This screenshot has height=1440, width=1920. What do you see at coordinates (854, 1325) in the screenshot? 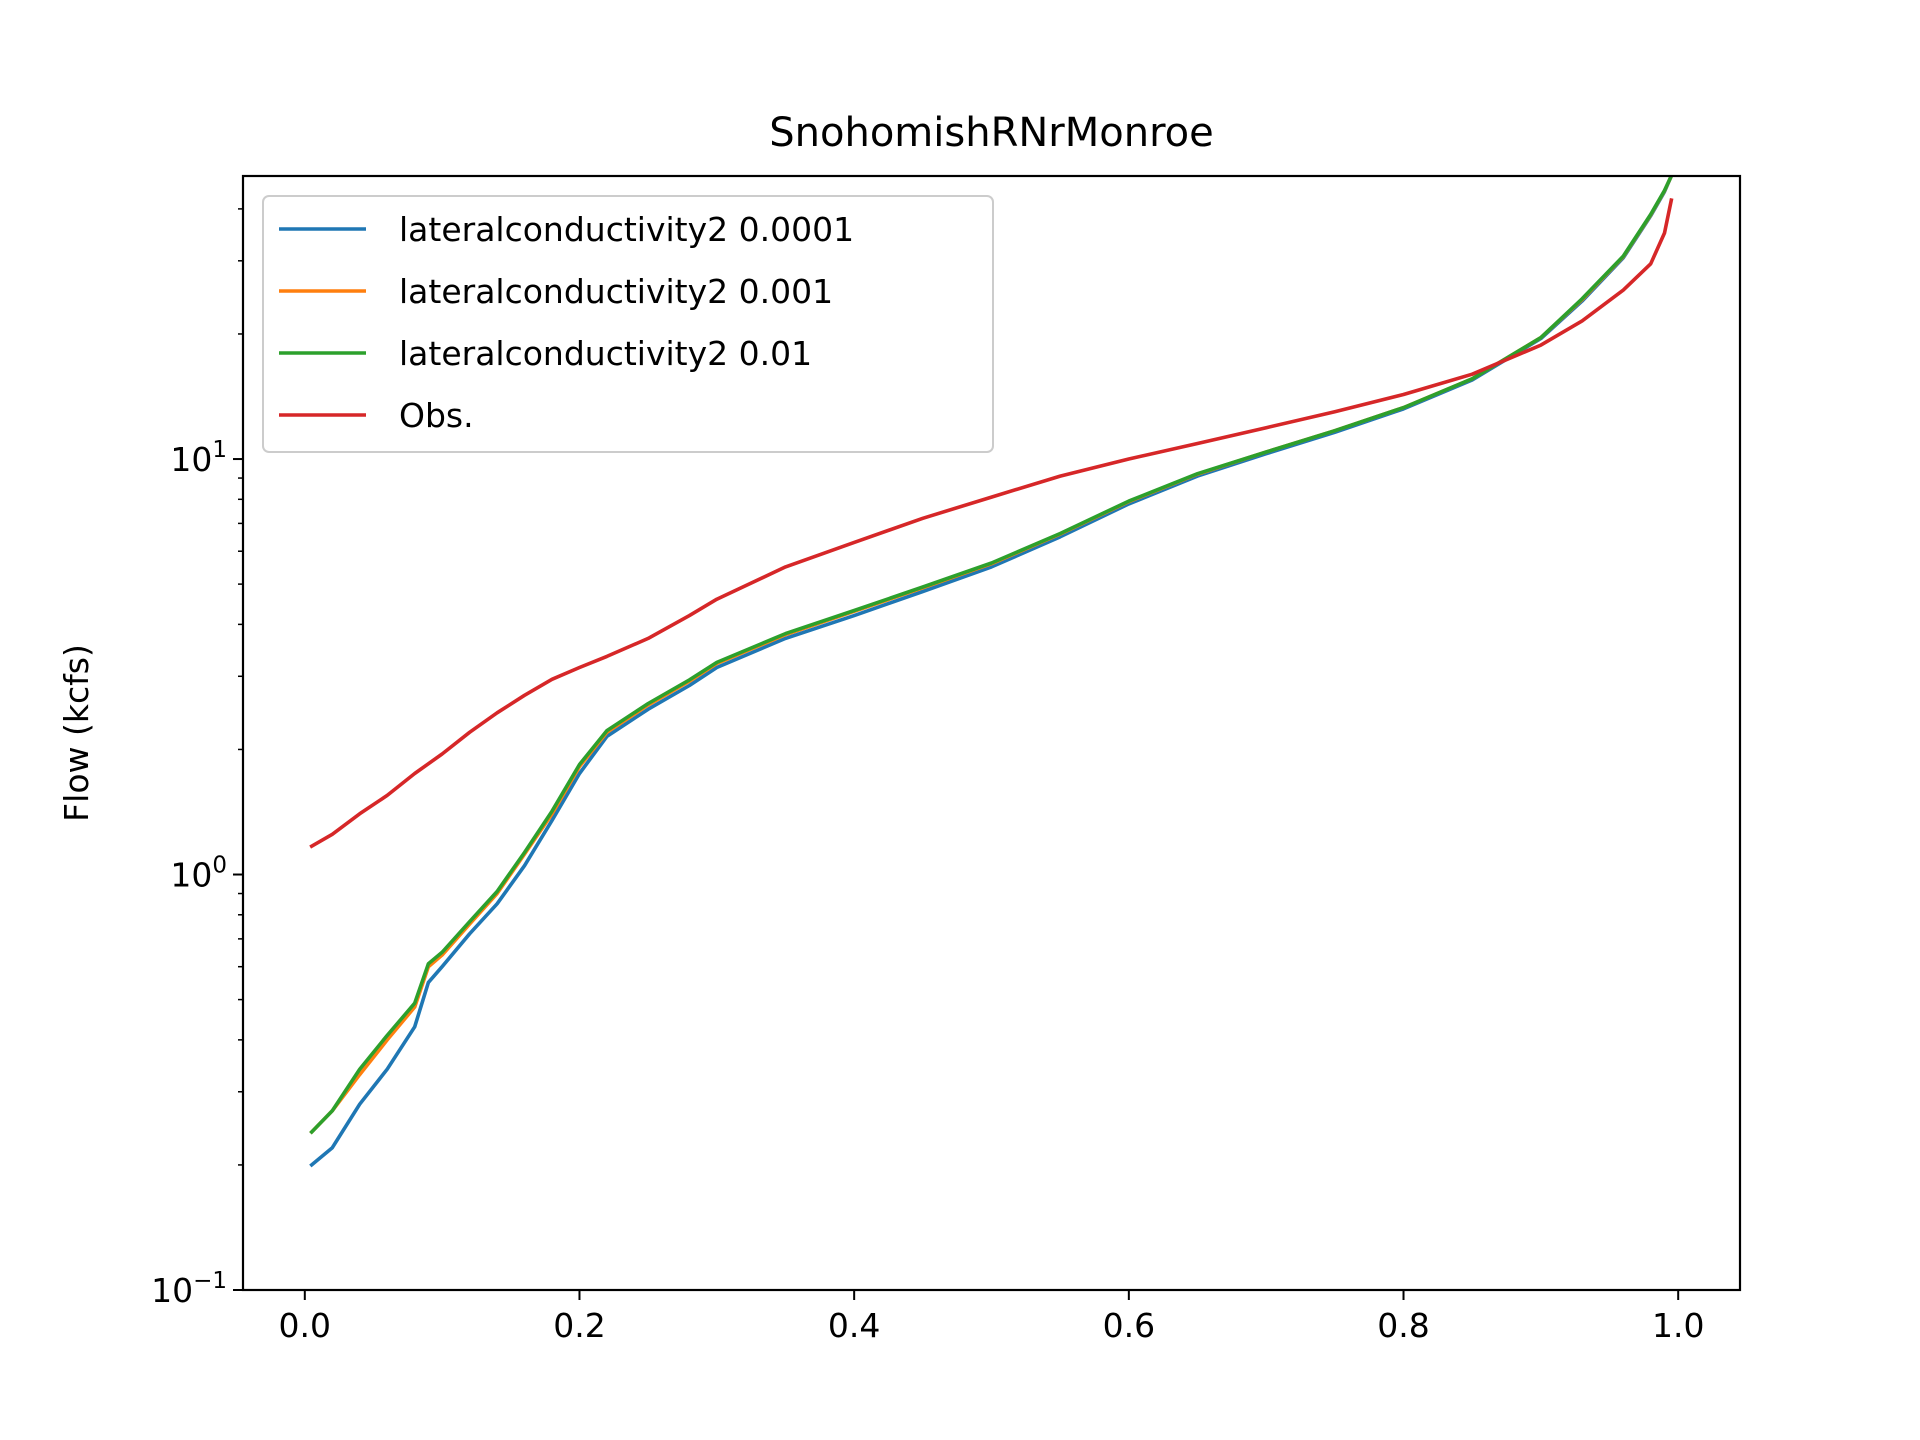
I see `x-tick-label: 0.4` at bounding box center [854, 1325].